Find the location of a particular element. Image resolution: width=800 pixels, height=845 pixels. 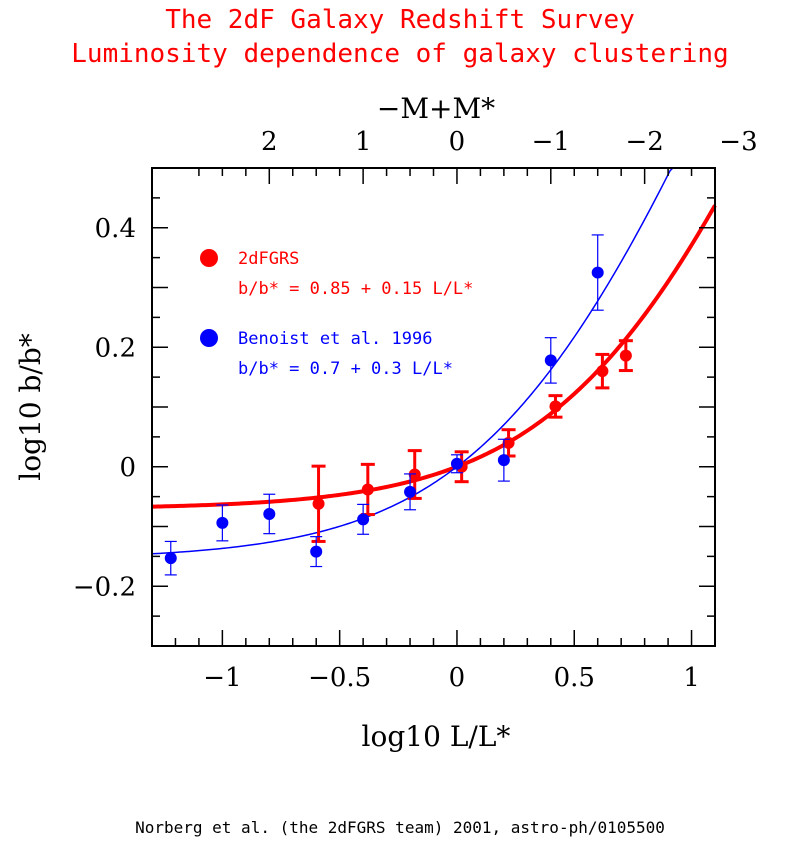

y-tick-label: 0.2 is located at coordinates (115, 348).